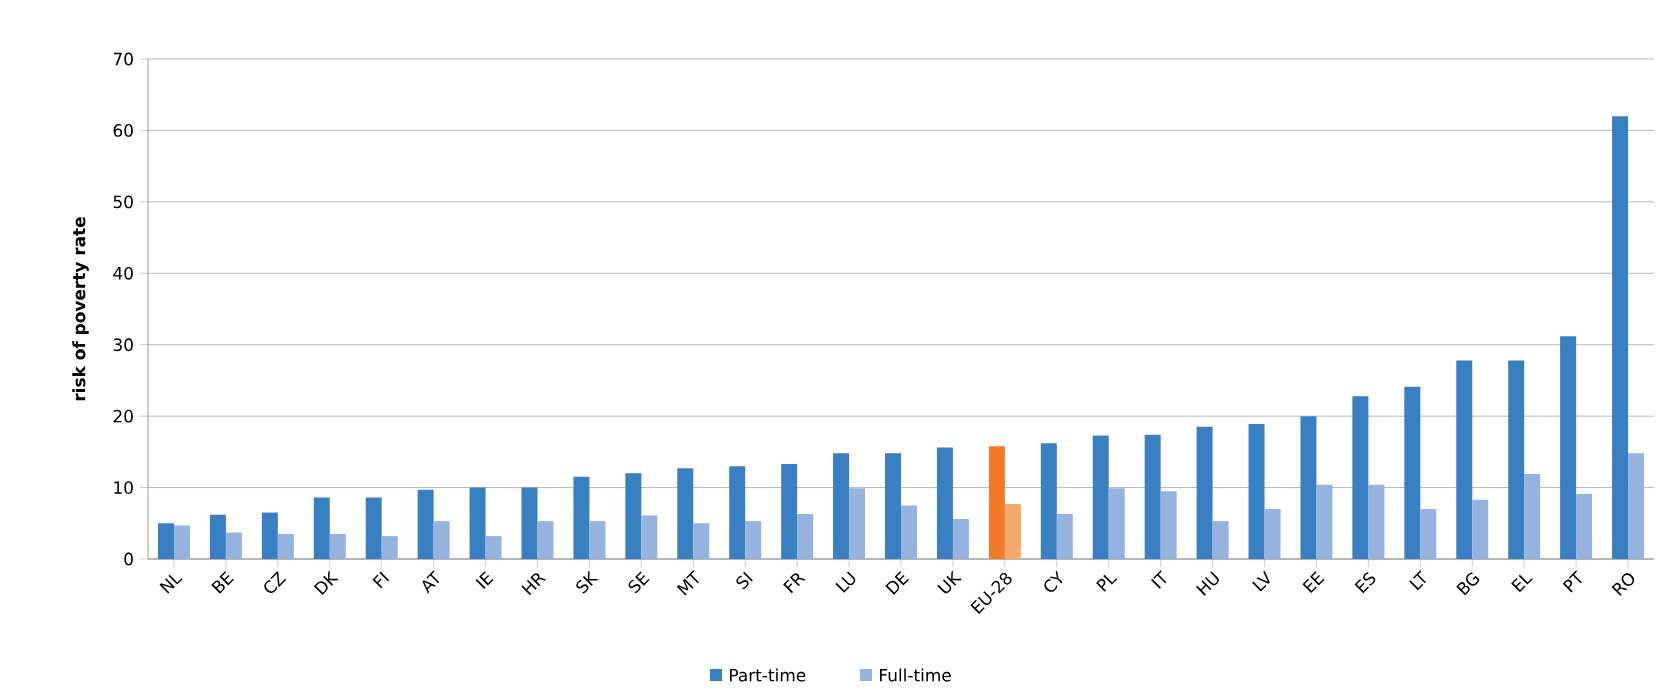 This screenshot has width=1663, height=699. What do you see at coordinates (80, 309) in the screenshot?
I see `y-axis-title: risk of poverty rate` at bounding box center [80, 309].